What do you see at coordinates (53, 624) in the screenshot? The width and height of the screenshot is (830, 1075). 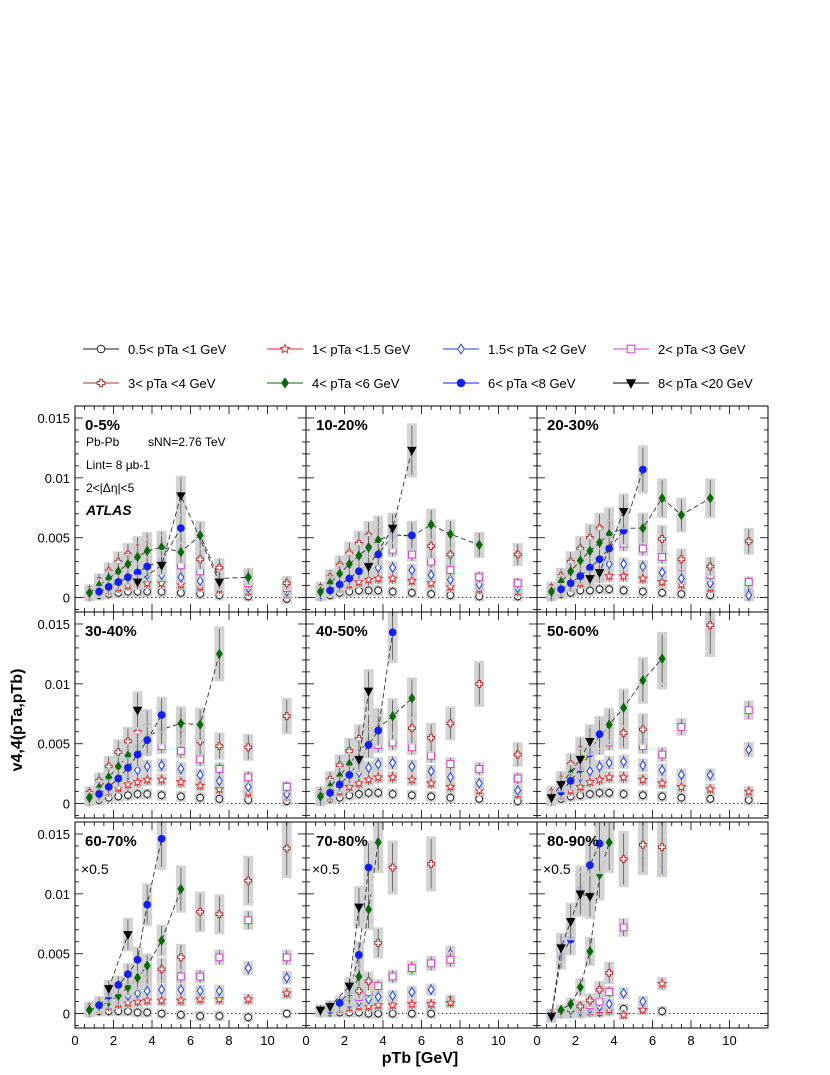 I see `y-tick-label: 0.015` at bounding box center [53, 624].